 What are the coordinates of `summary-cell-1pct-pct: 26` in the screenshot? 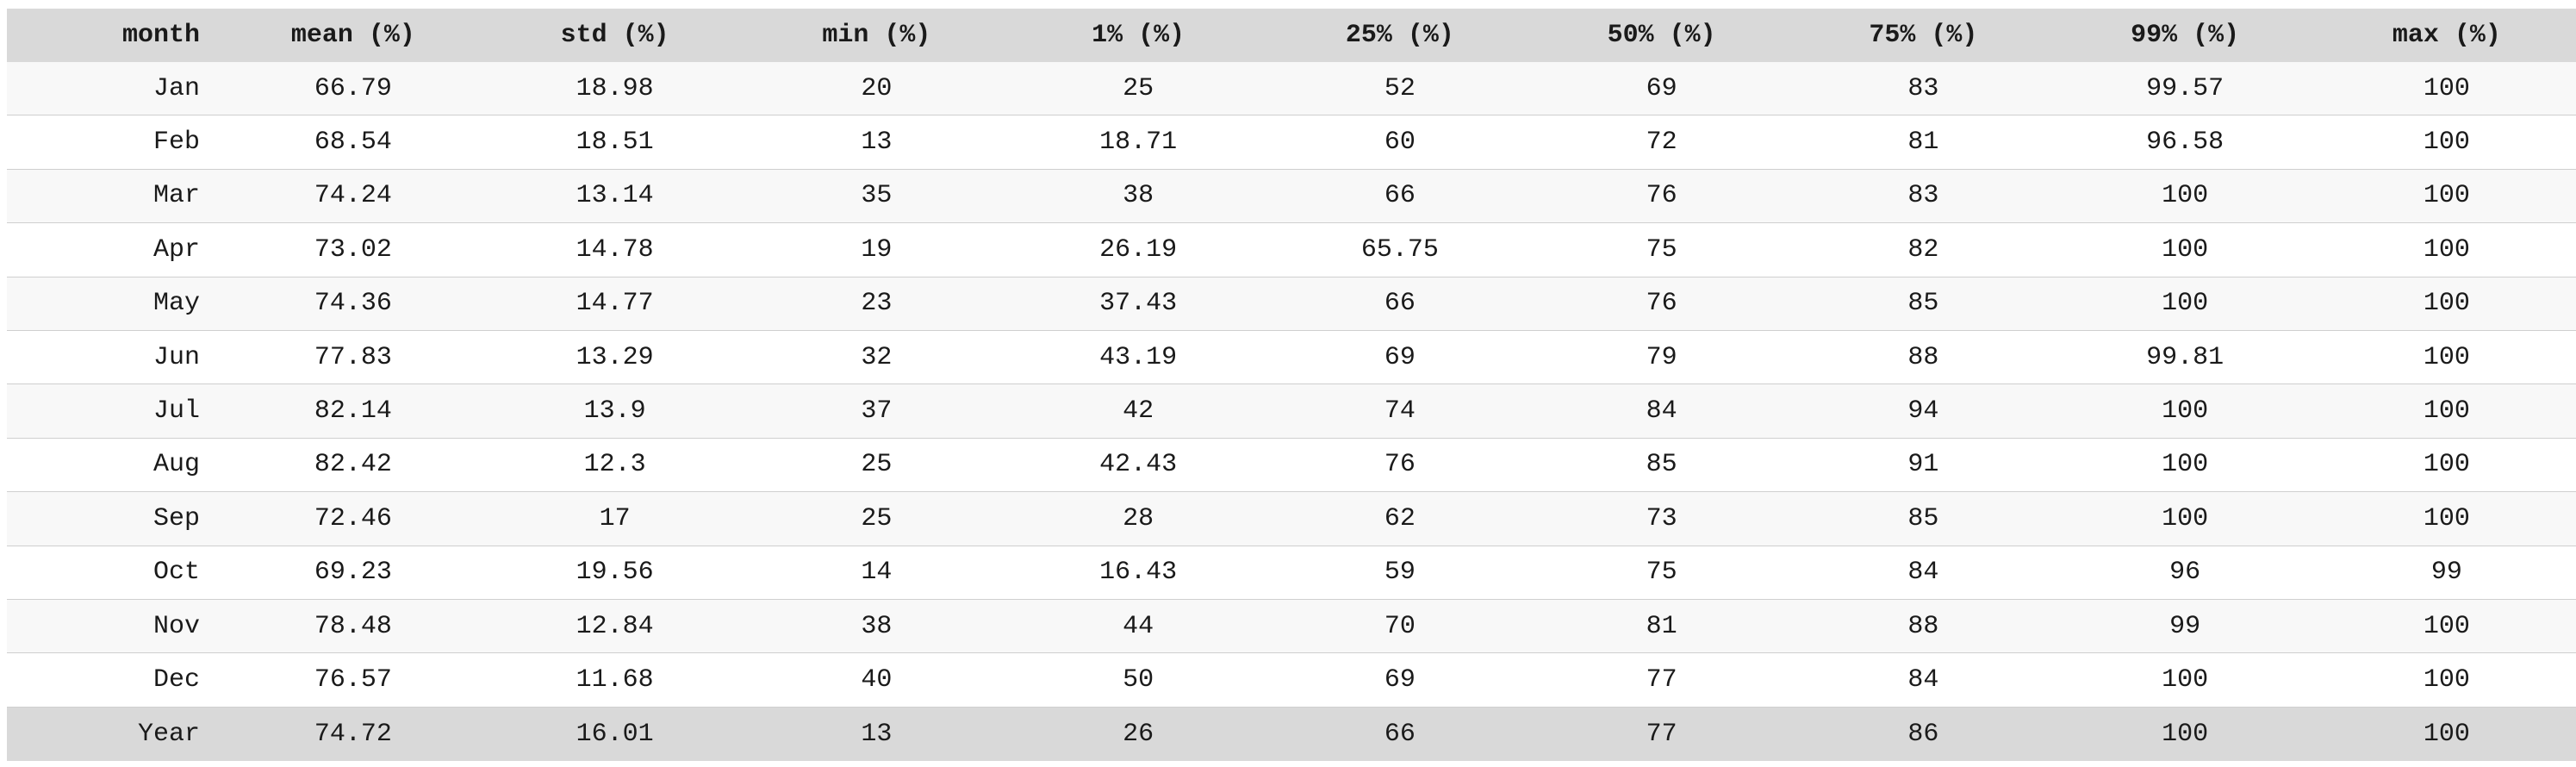 It's located at (1138, 734).